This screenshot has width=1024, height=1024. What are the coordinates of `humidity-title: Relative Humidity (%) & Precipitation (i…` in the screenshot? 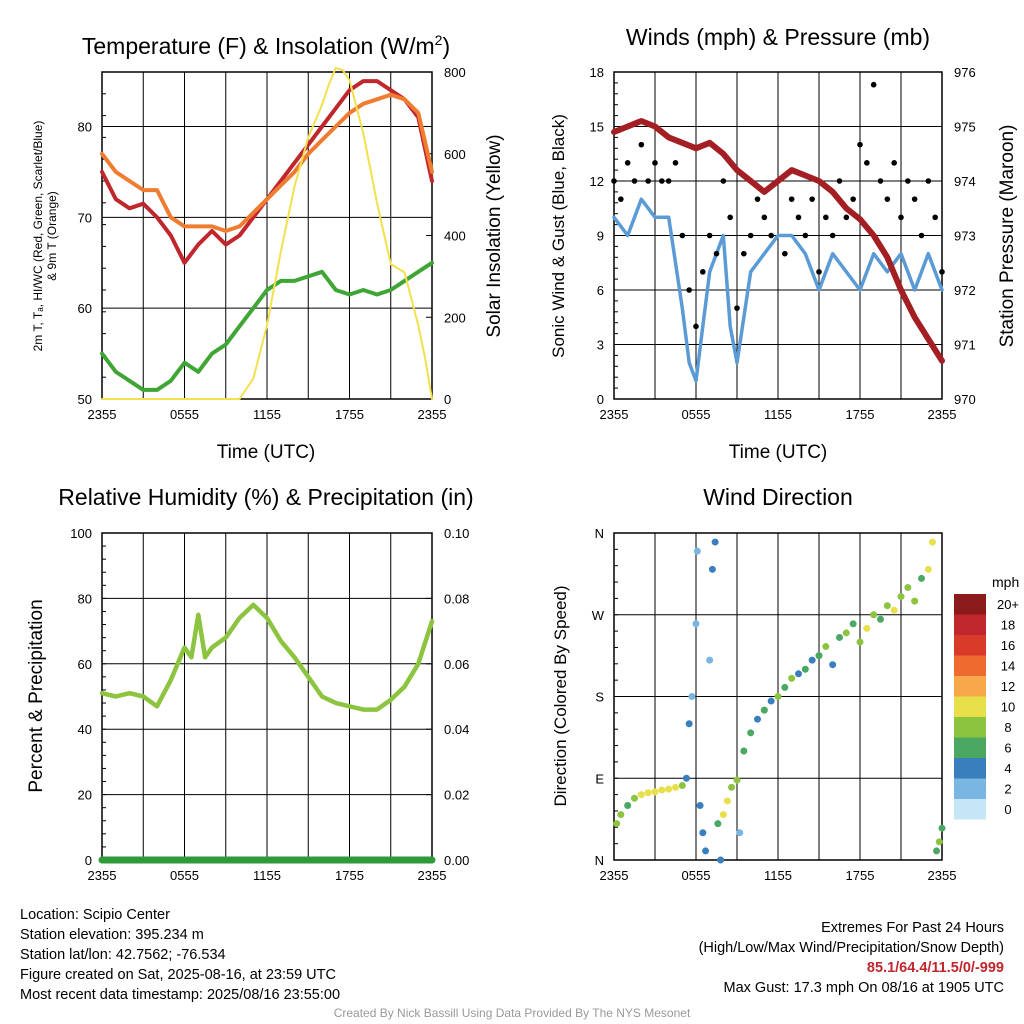 It's located at (265, 497).